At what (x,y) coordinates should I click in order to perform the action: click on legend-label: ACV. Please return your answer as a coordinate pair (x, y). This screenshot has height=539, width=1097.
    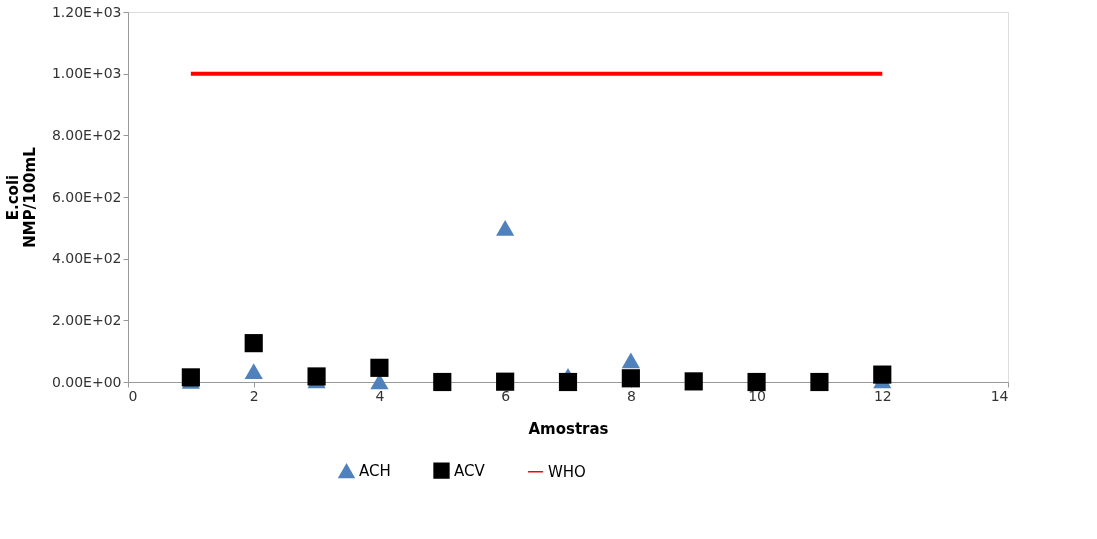
    Looking at the image, I should click on (470, 470).